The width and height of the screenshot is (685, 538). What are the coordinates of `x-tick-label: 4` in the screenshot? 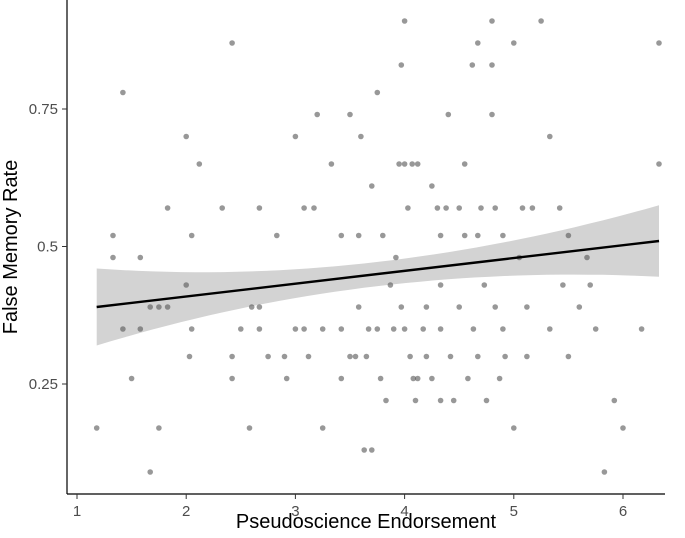 It's located at (404, 511).